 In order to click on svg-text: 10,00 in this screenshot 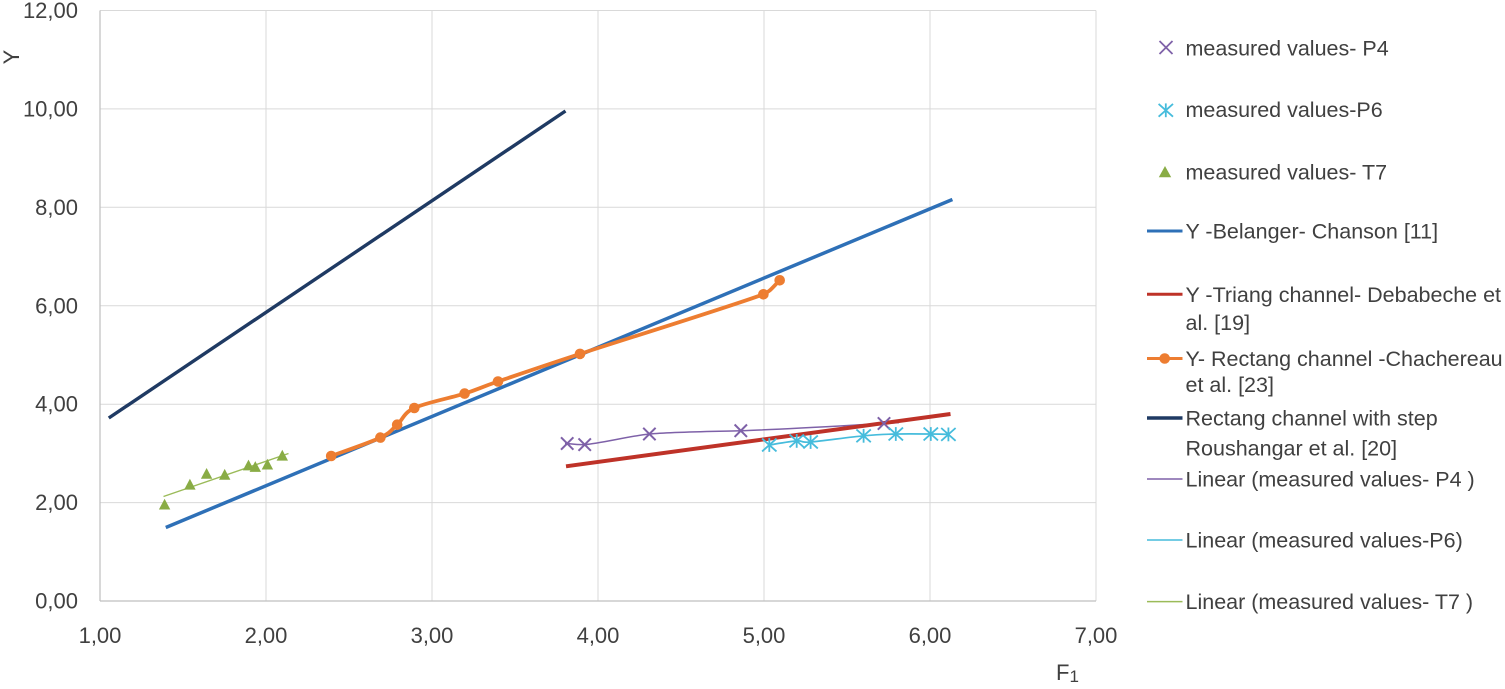, I will do `click(50, 108)`.